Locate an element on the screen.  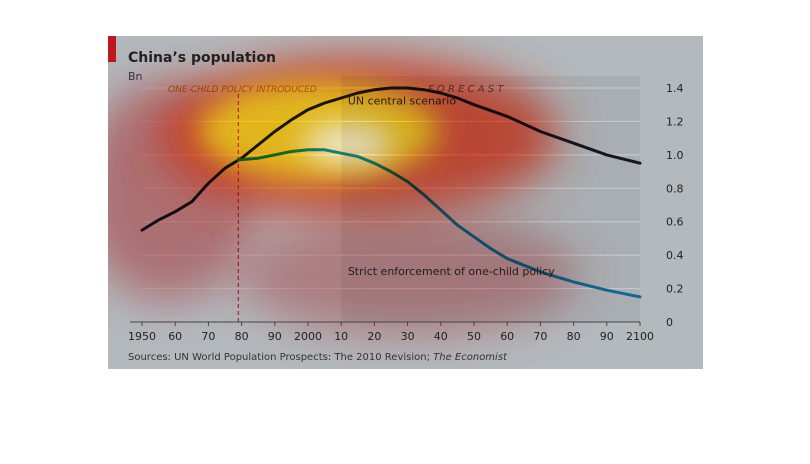
heatmap-red-blob is located at coordinates (408, 276).